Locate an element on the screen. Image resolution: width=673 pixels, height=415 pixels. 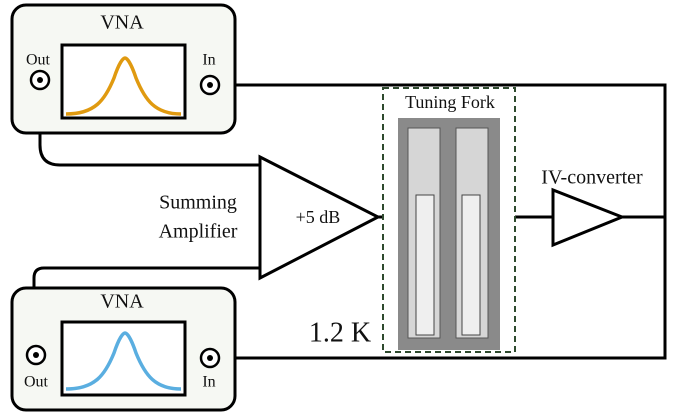
amp-label: Amplifier is located at coordinates (198, 232).